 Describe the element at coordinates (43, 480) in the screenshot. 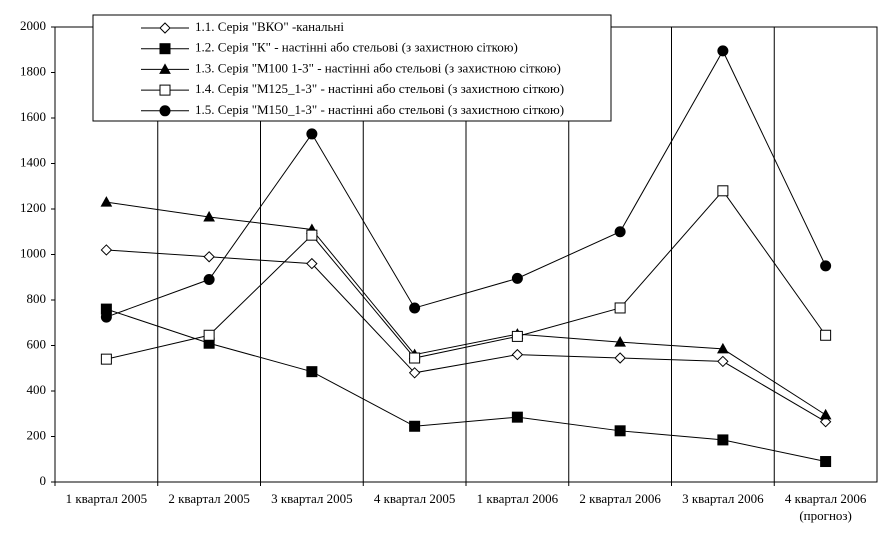

I see `y-tick-label: 0` at that location.